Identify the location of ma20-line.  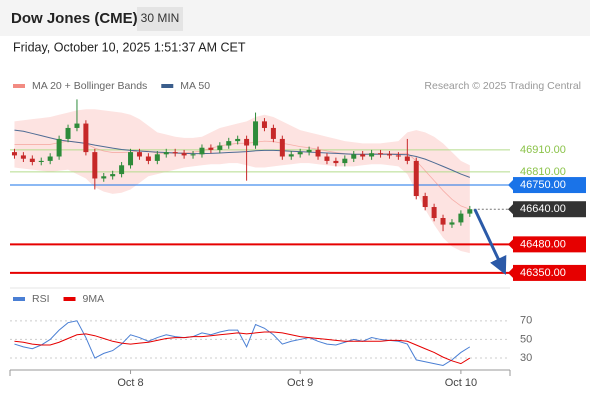
(242, 175).